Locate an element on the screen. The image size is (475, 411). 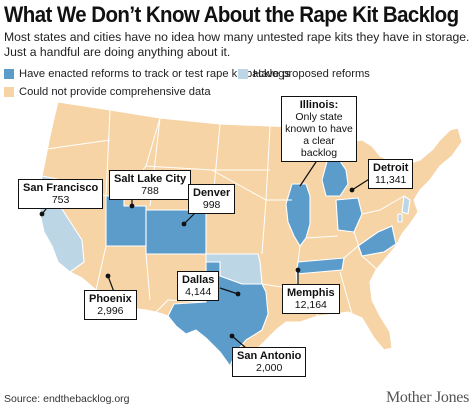
legend-swatch-nodata is located at coordinates (9, 92).